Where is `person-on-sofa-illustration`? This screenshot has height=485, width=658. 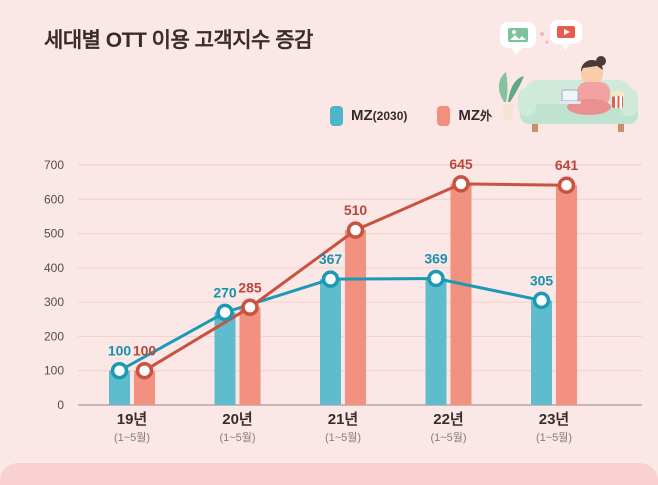
person-on-sofa-illustration is located at coordinates (568, 76).